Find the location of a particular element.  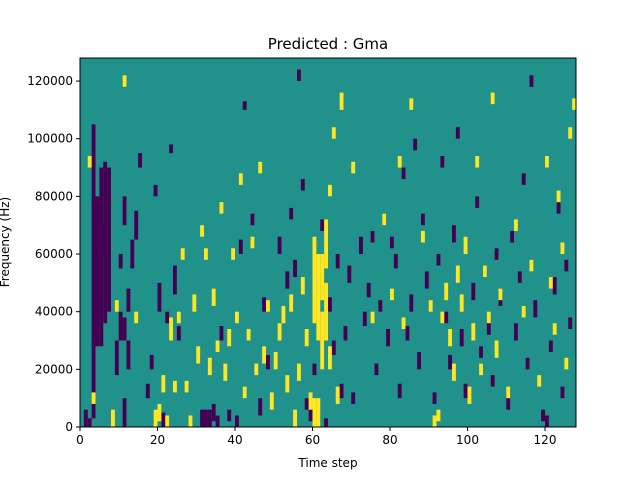

y-axis-label: Frequency (Hz) is located at coordinates (6, 242).